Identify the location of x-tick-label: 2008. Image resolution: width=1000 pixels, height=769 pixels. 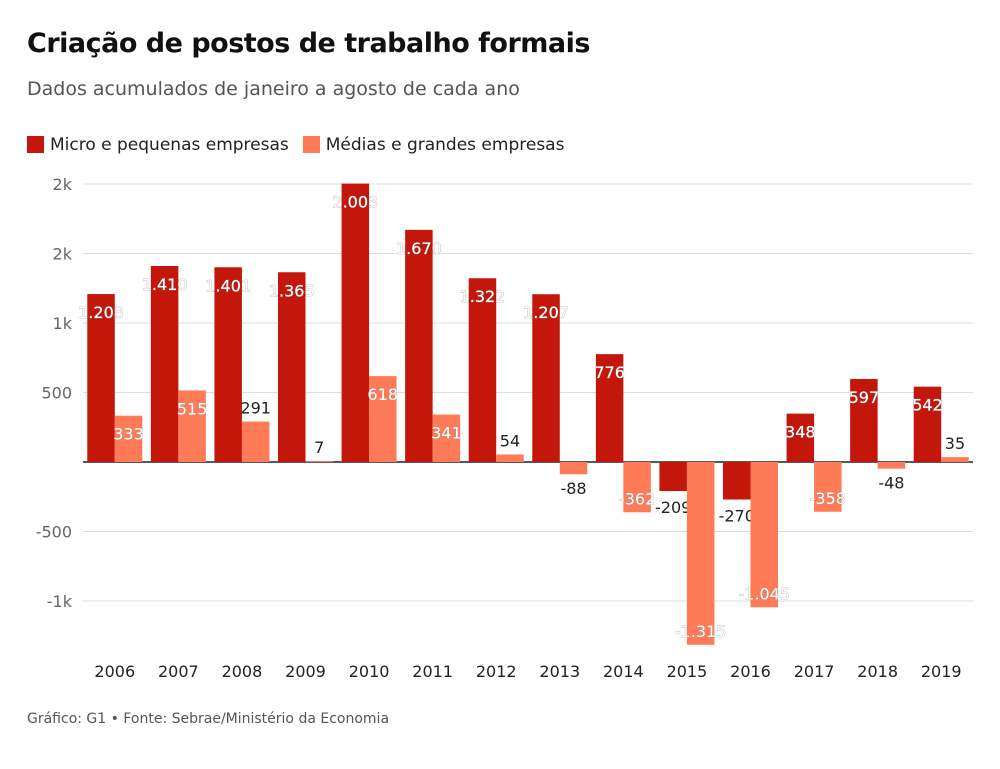
(242, 671).